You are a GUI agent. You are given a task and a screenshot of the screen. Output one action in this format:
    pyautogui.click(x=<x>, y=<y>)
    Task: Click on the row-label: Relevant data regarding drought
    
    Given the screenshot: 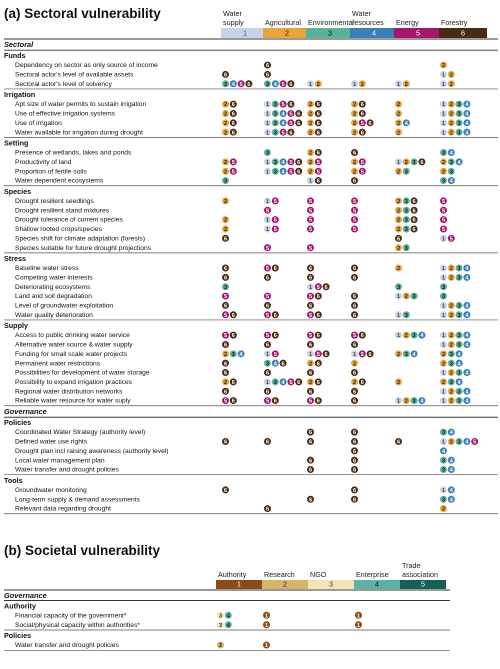 What is the action you would take?
    pyautogui.click(x=63, y=509)
    